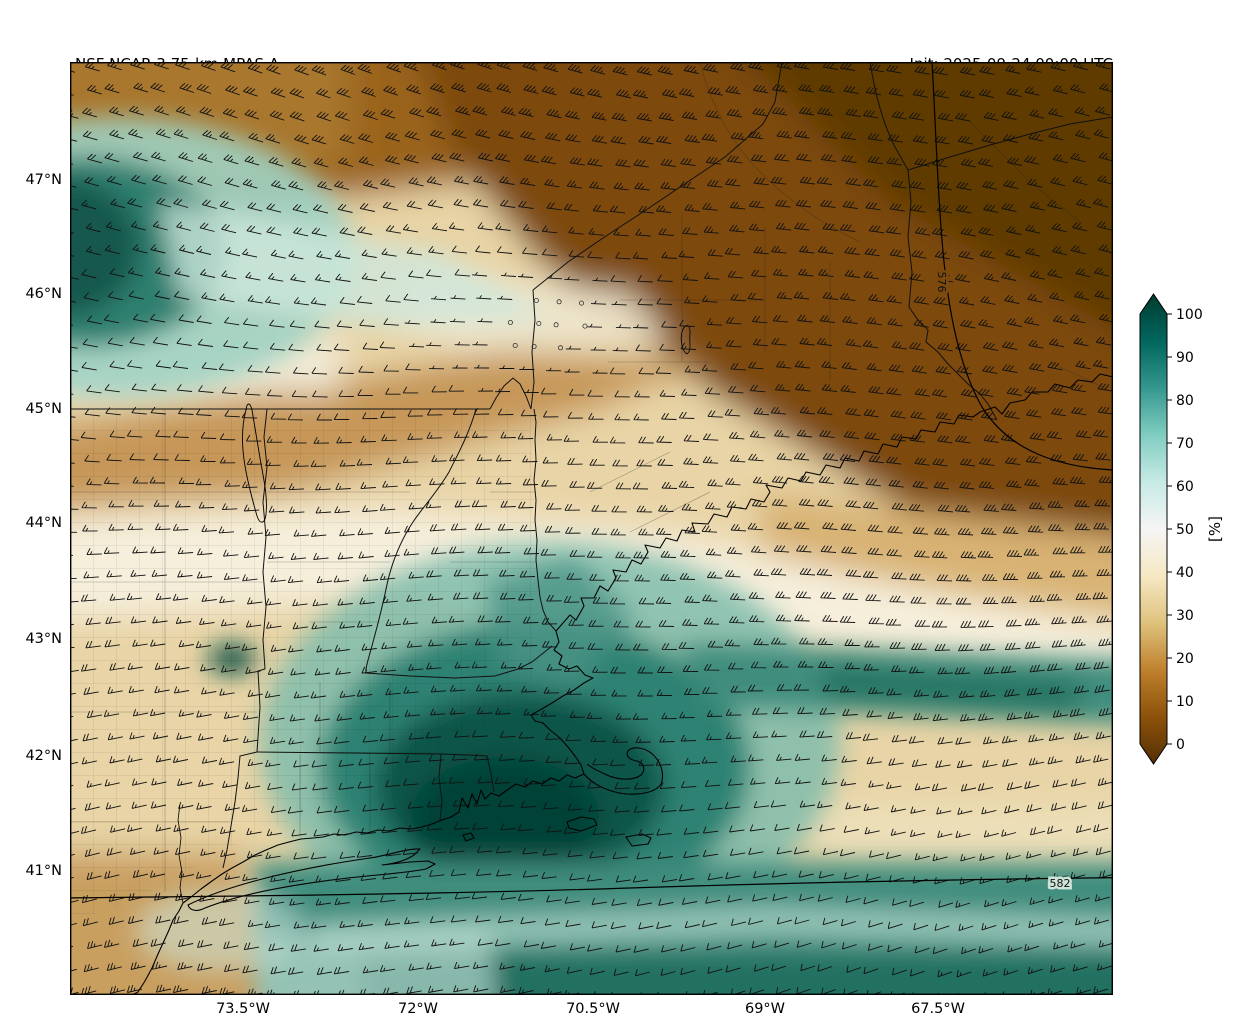 The height and width of the screenshot is (1032, 1242). I want to click on south-coastline, so click(562, 702).